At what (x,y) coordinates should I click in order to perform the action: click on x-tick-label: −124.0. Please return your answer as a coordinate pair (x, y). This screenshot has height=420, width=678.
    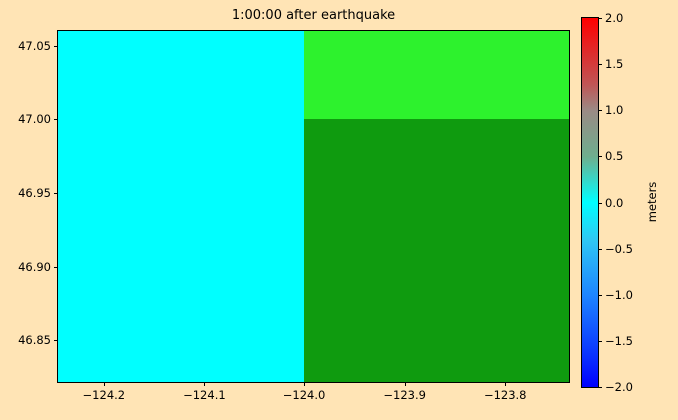
    Looking at the image, I should click on (304, 395).